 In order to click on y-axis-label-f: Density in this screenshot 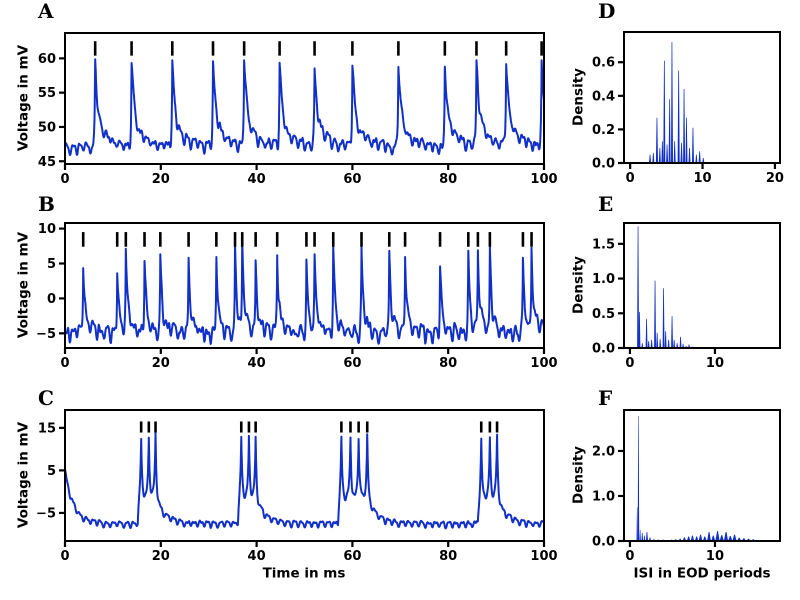, I will do `click(578, 475)`.